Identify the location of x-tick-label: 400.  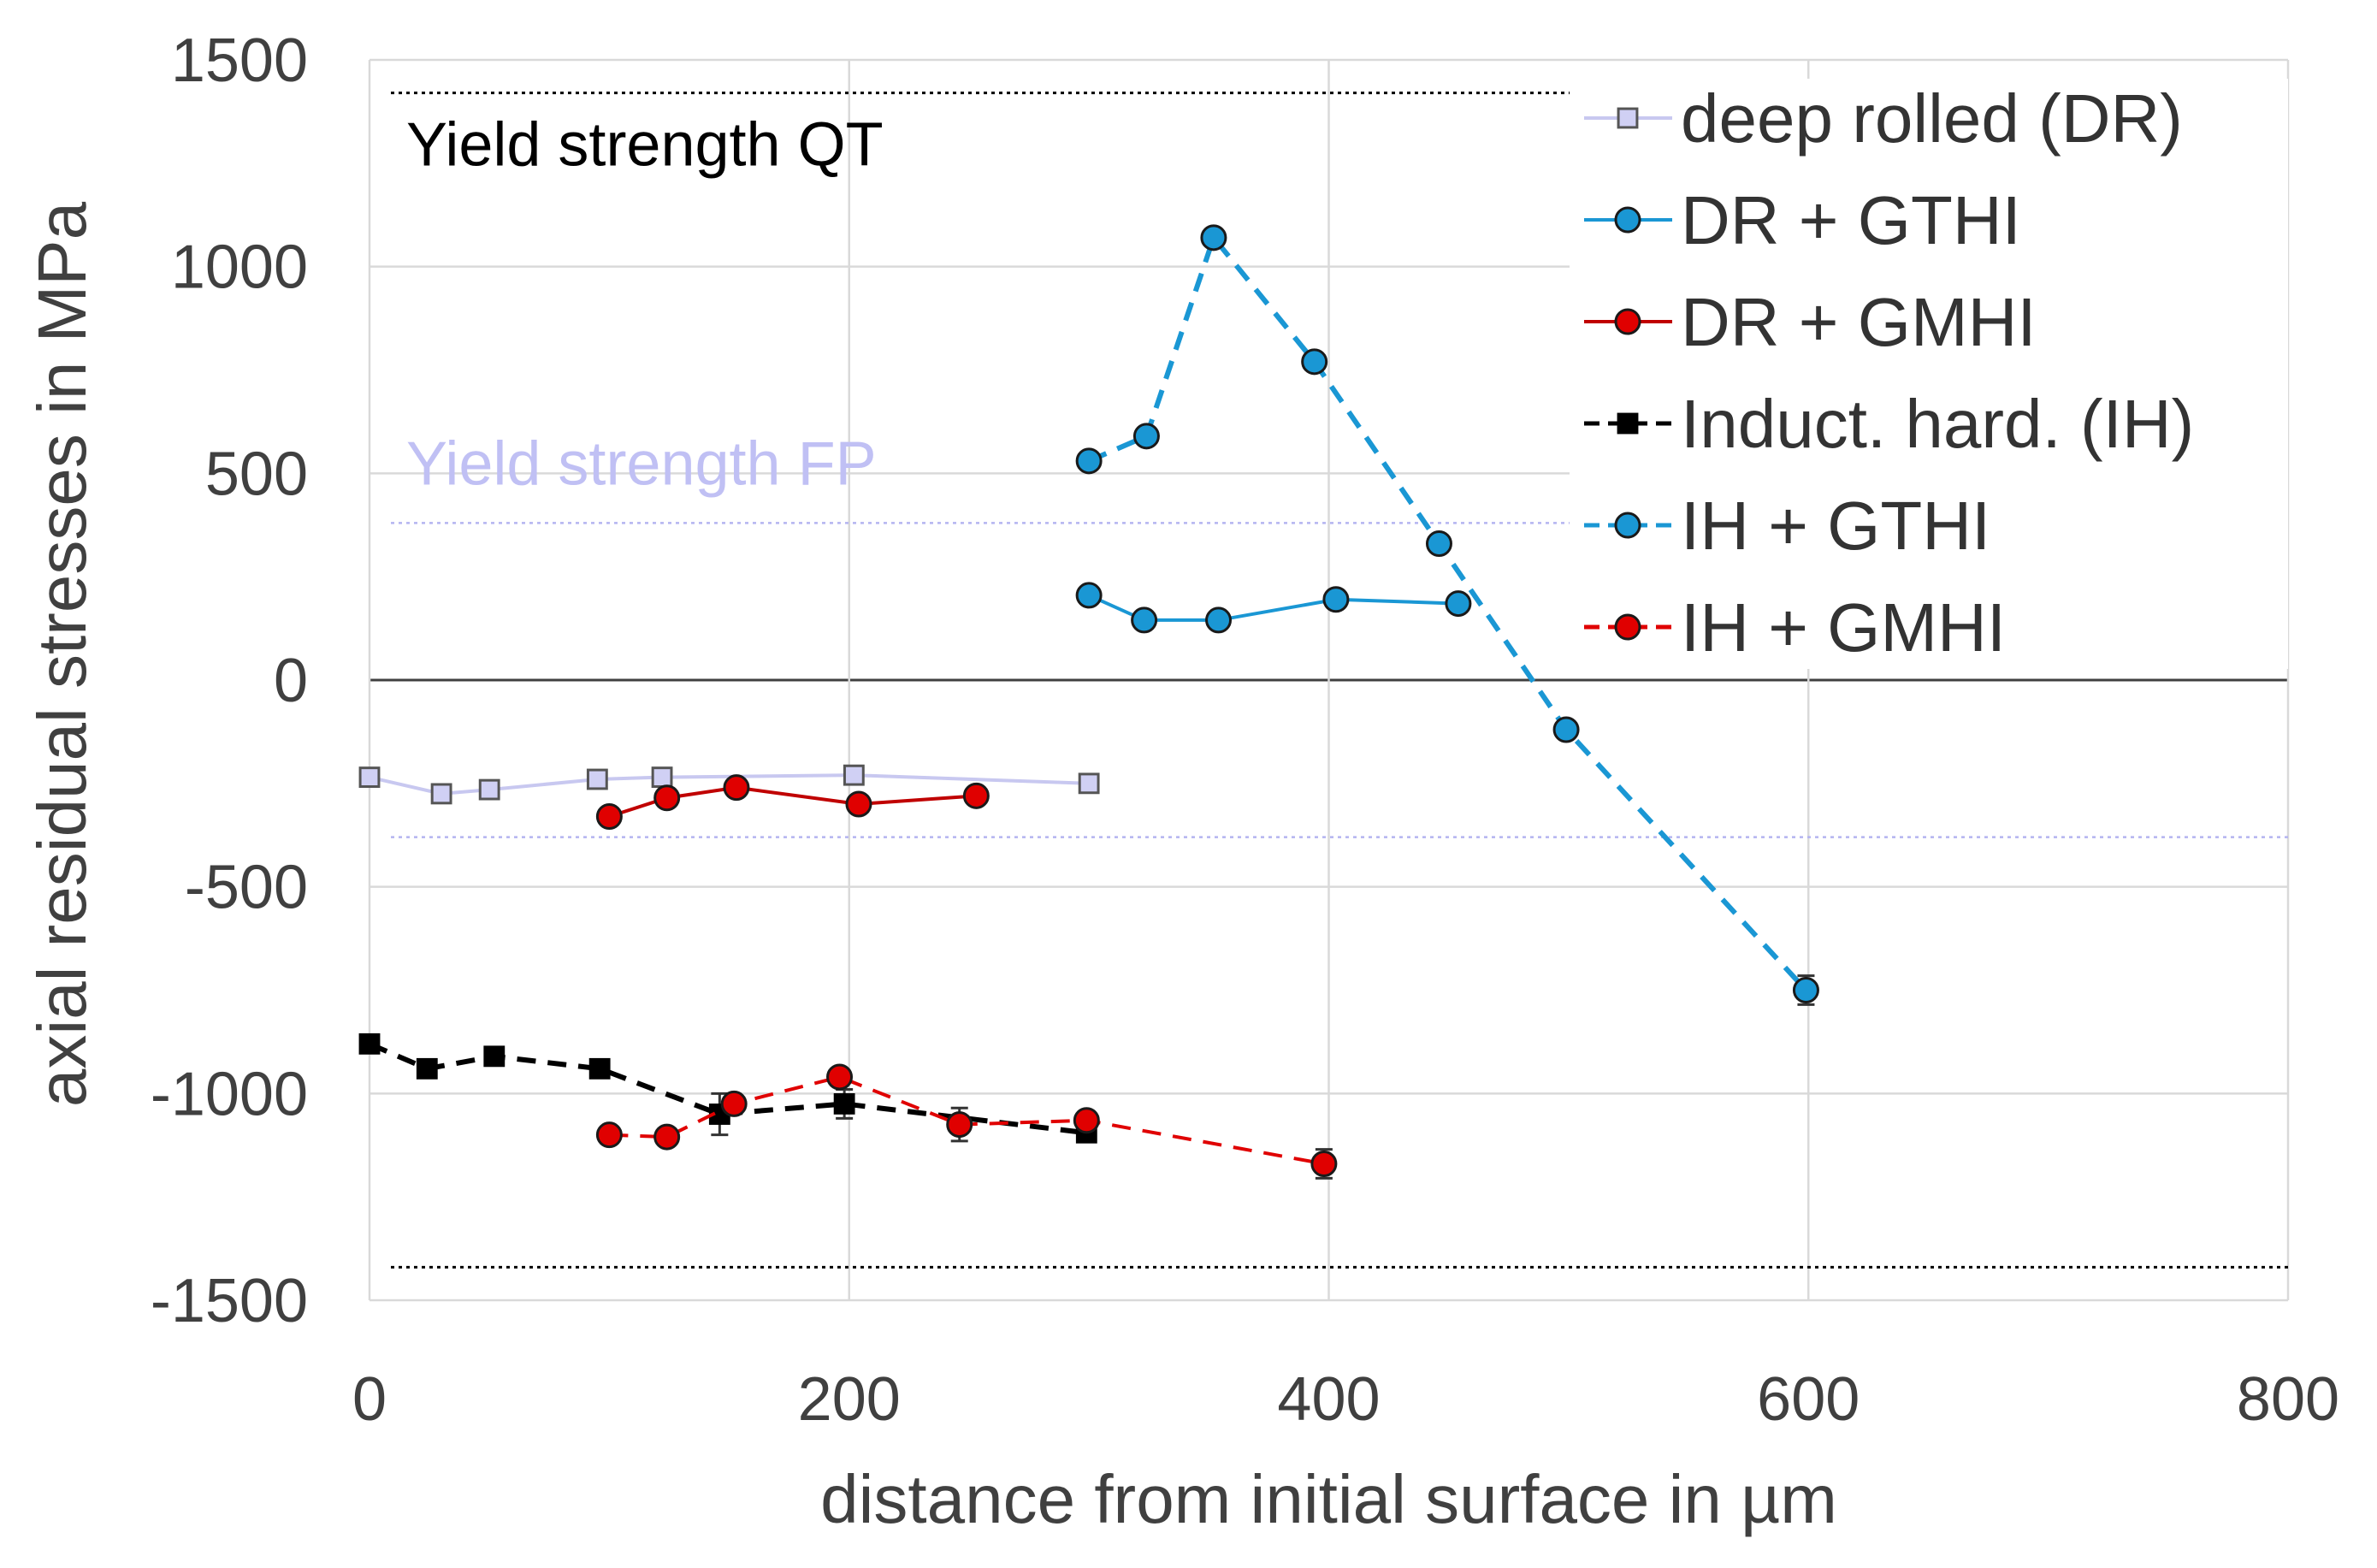
(1328, 1399).